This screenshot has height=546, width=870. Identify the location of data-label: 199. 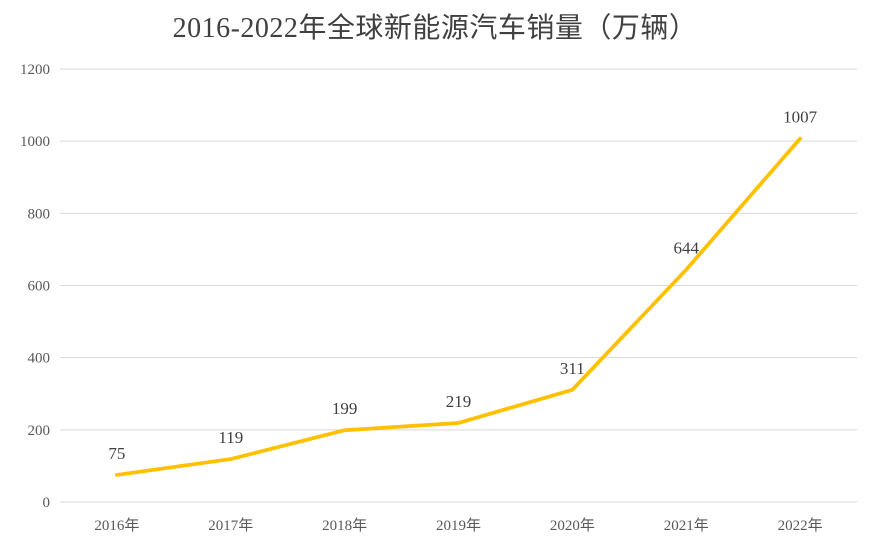
(345, 408).